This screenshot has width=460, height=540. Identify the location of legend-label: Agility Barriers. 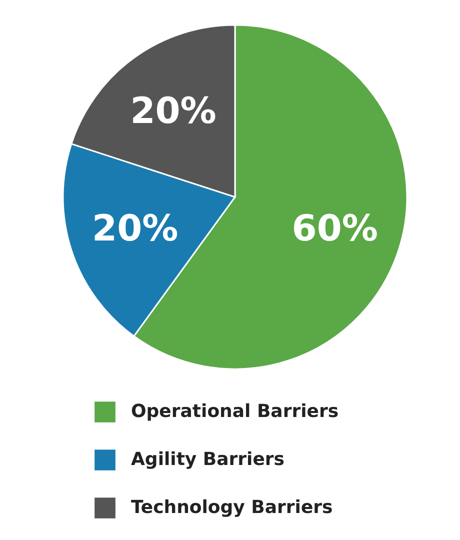
(208, 459).